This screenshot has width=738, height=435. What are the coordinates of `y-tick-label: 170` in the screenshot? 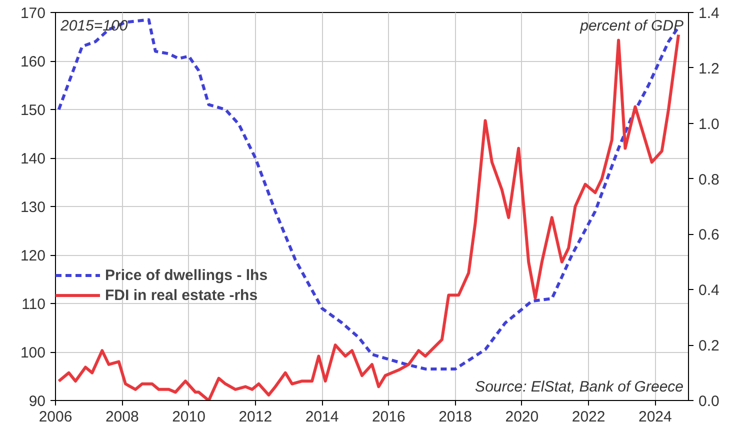 It's located at (33, 13).